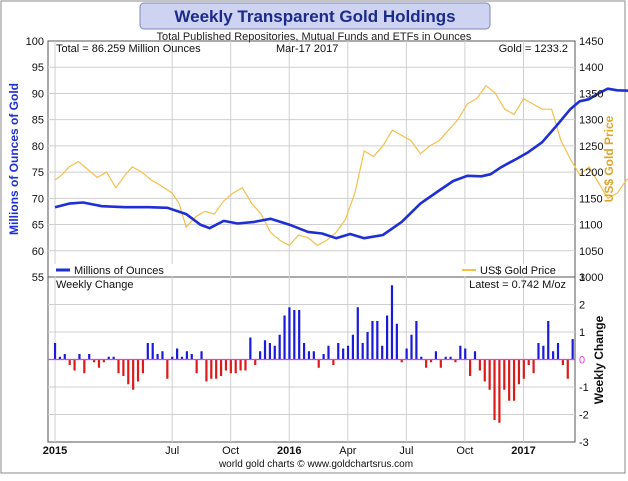 The width and height of the screenshot is (628, 481). What do you see at coordinates (307, 49) in the screenshot?
I see `date-annotation: Mar-17 2017` at bounding box center [307, 49].